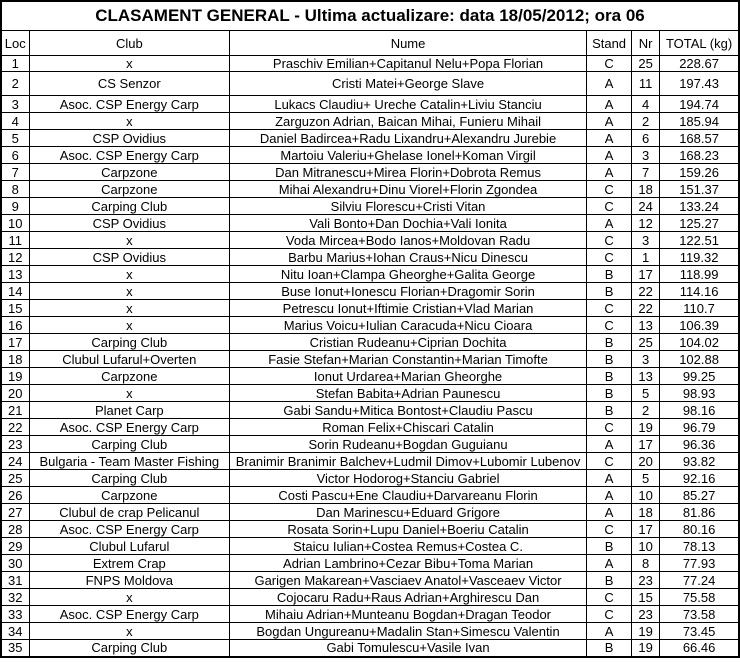 The width and height of the screenshot is (740, 662). What do you see at coordinates (699, 563) in the screenshot?
I see `total-cell: 77.93` at bounding box center [699, 563].